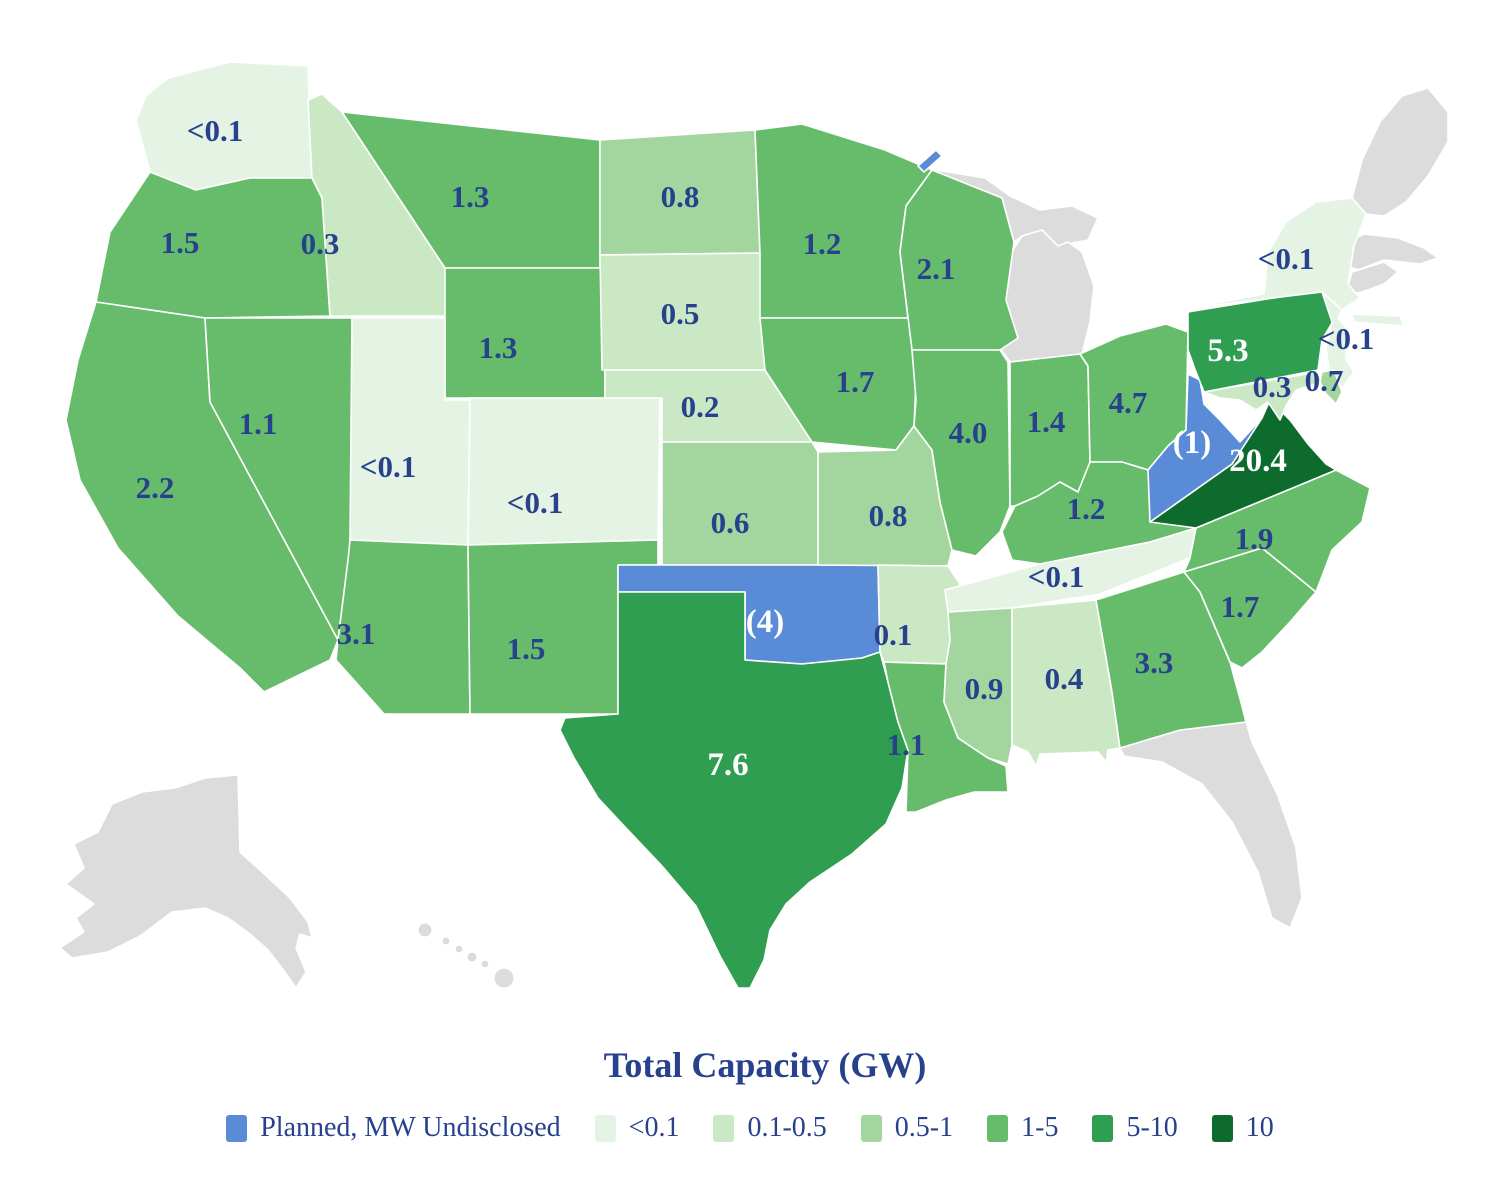 Image resolution: width=1500 pixels, height=1198 pixels. What do you see at coordinates (924, 1127) in the screenshot?
I see `legend-item-b05_1-label: 0.5-1` at bounding box center [924, 1127].